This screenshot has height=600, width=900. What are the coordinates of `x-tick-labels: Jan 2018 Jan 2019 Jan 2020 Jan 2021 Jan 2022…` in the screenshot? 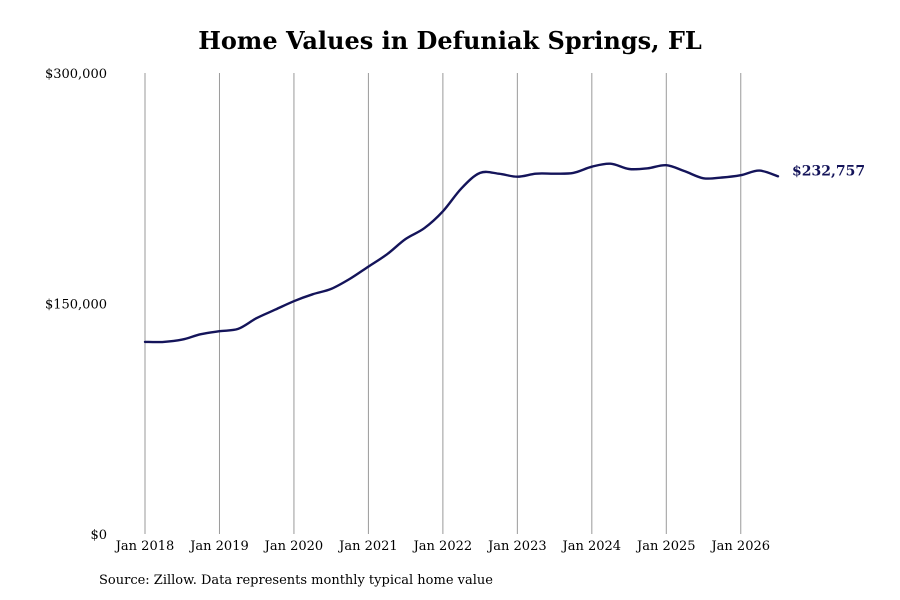 It's located at (442, 546).